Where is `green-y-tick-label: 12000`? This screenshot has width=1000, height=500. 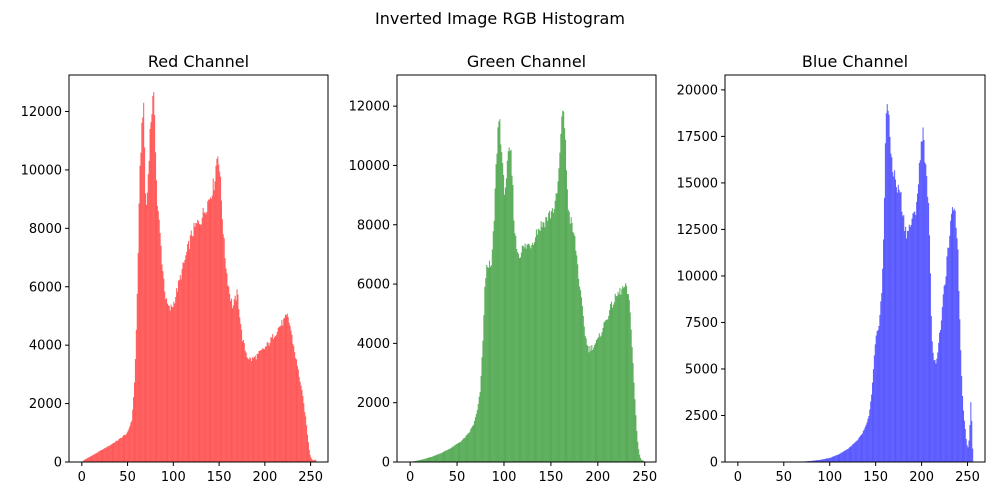
green-y-tick-label: 12000 is located at coordinates (369, 107).